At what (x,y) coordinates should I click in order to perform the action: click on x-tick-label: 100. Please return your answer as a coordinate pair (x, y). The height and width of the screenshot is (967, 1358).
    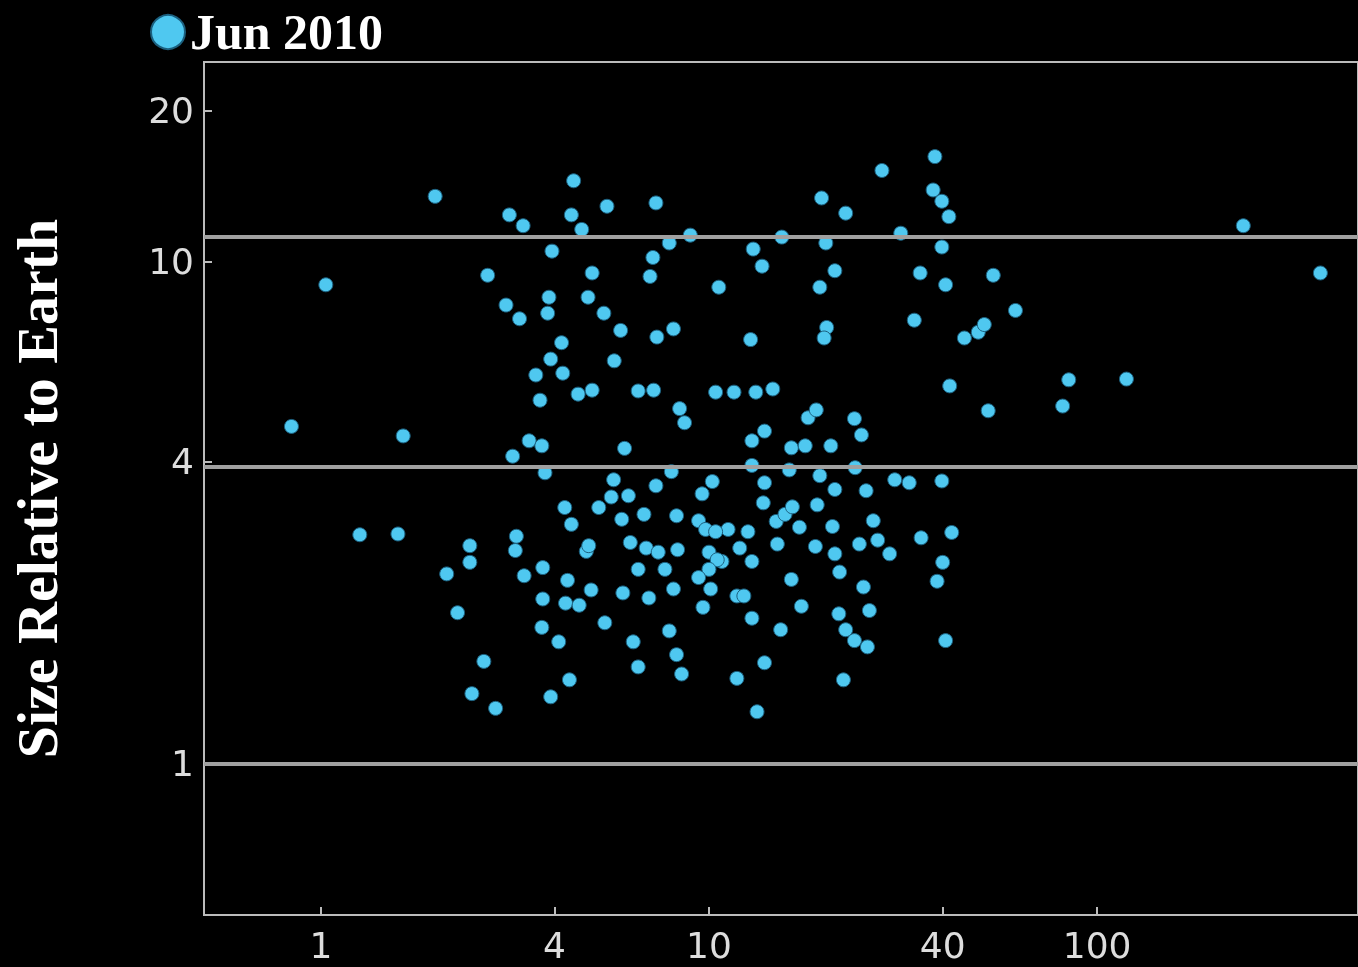
    Looking at the image, I should click on (1097, 945).